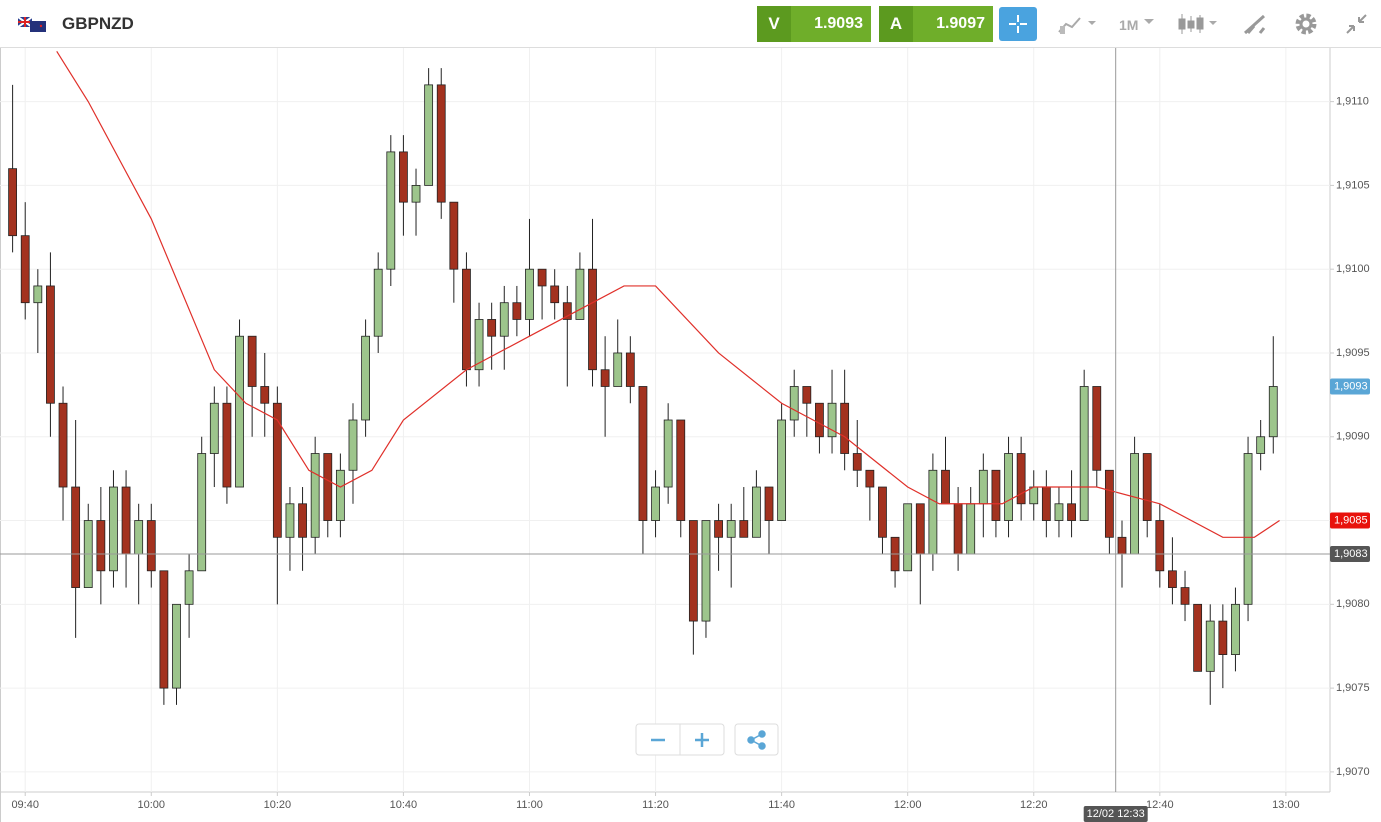 Image resolution: width=1381 pixels, height=822 pixels. What do you see at coordinates (1286, 805) in the screenshot?
I see `x-tick-label: 13:00` at bounding box center [1286, 805].